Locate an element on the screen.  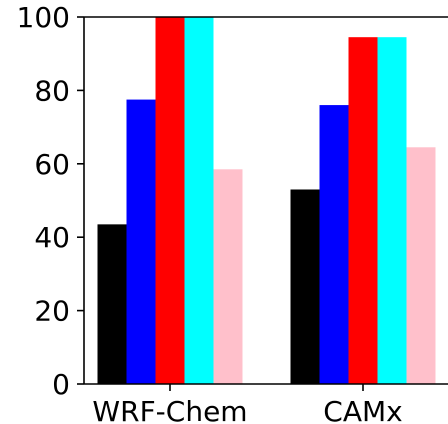
y-tick-label-80: 80 is located at coordinates (52, 90).